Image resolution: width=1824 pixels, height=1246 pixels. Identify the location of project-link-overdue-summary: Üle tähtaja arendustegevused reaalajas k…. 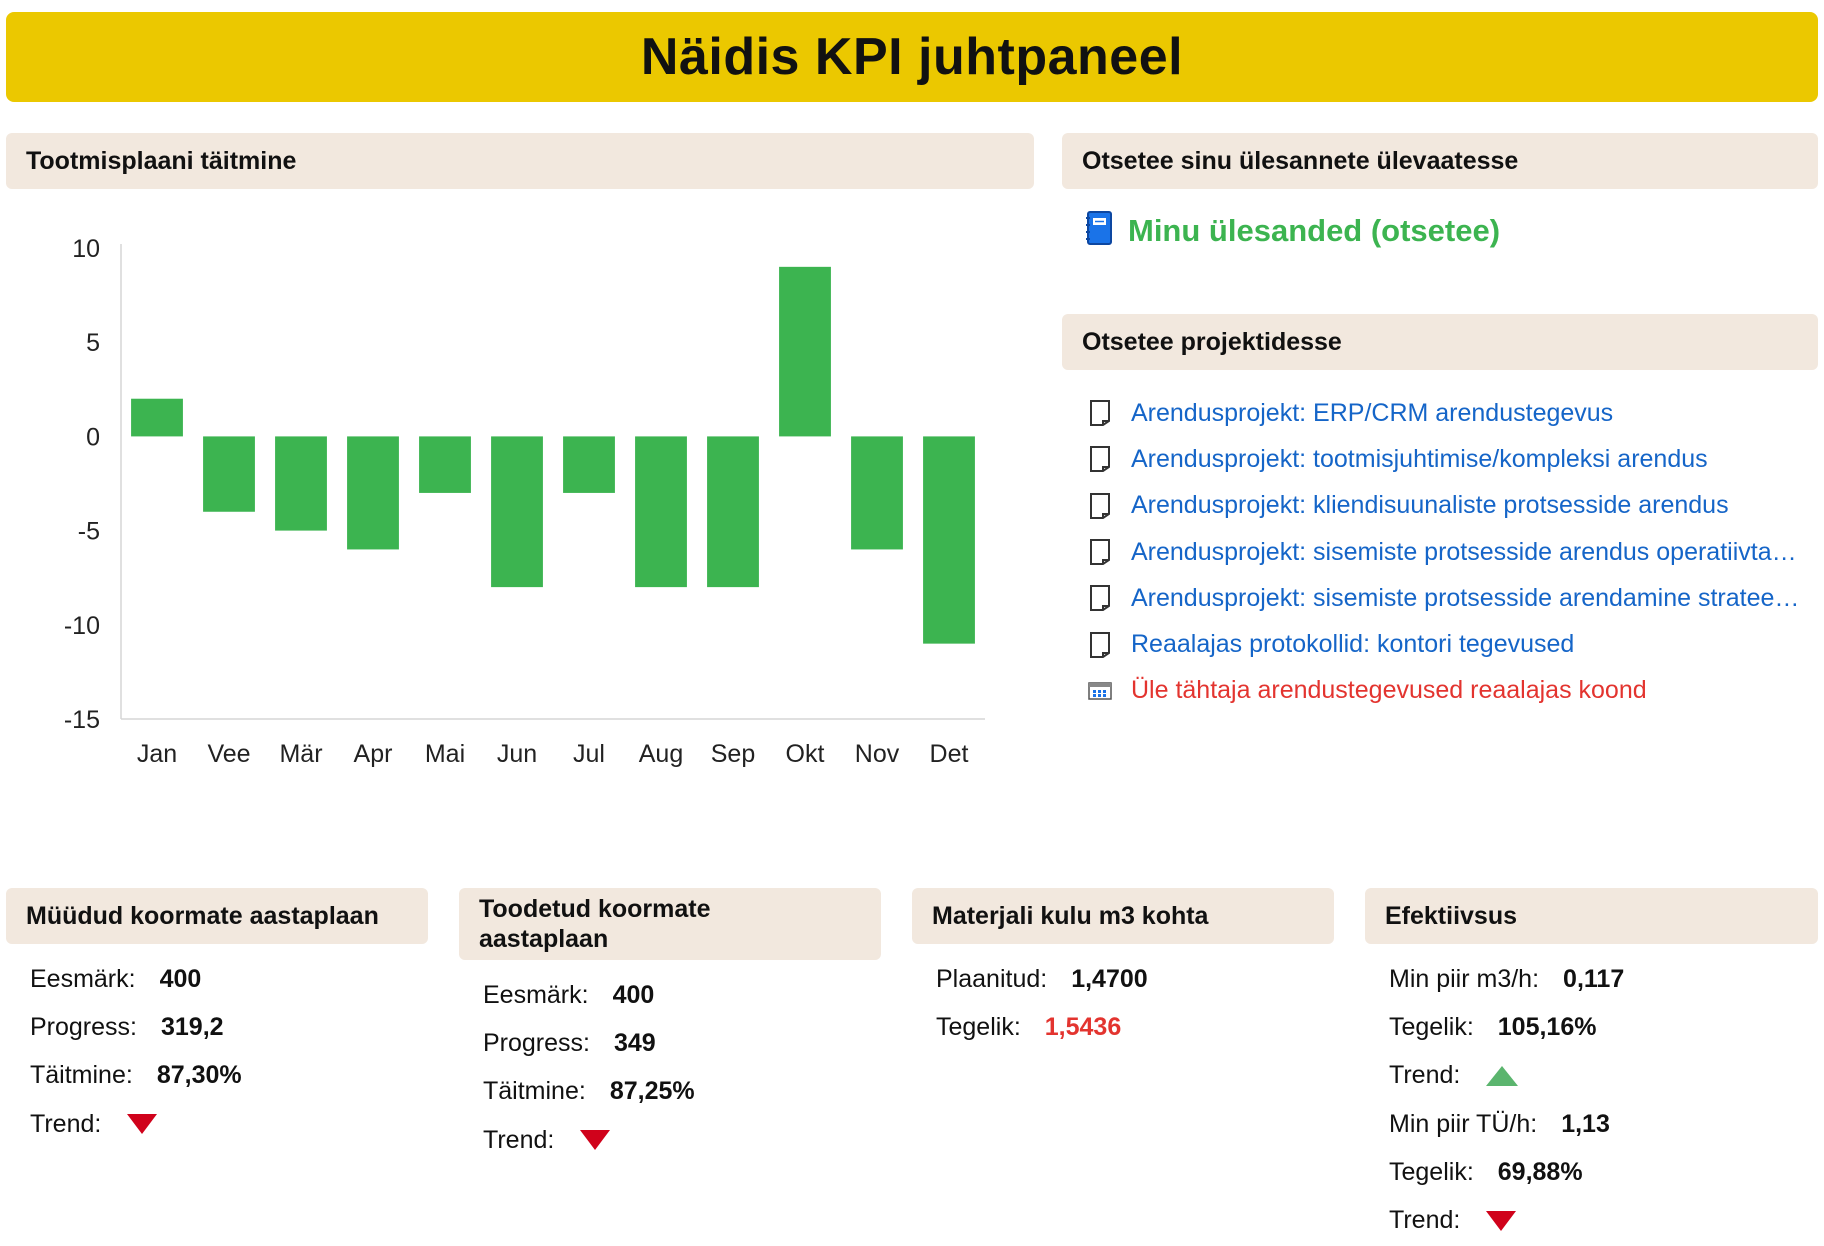
(1444, 691).